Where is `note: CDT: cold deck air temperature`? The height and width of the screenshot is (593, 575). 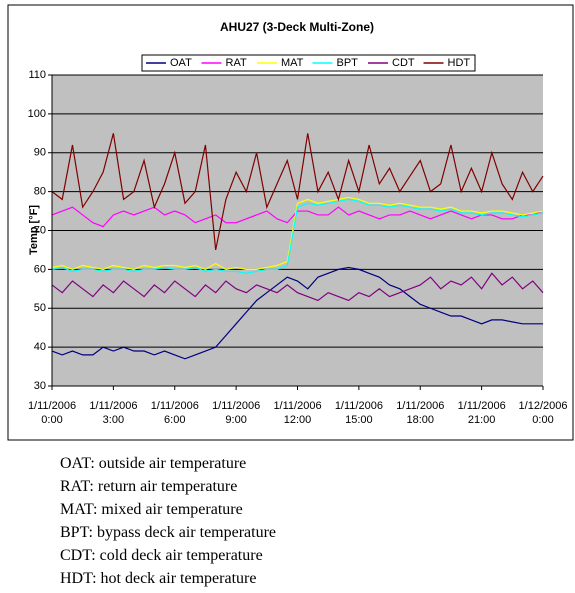 note: CDT: cold deck air temperature is located at coordinates (161, 555).